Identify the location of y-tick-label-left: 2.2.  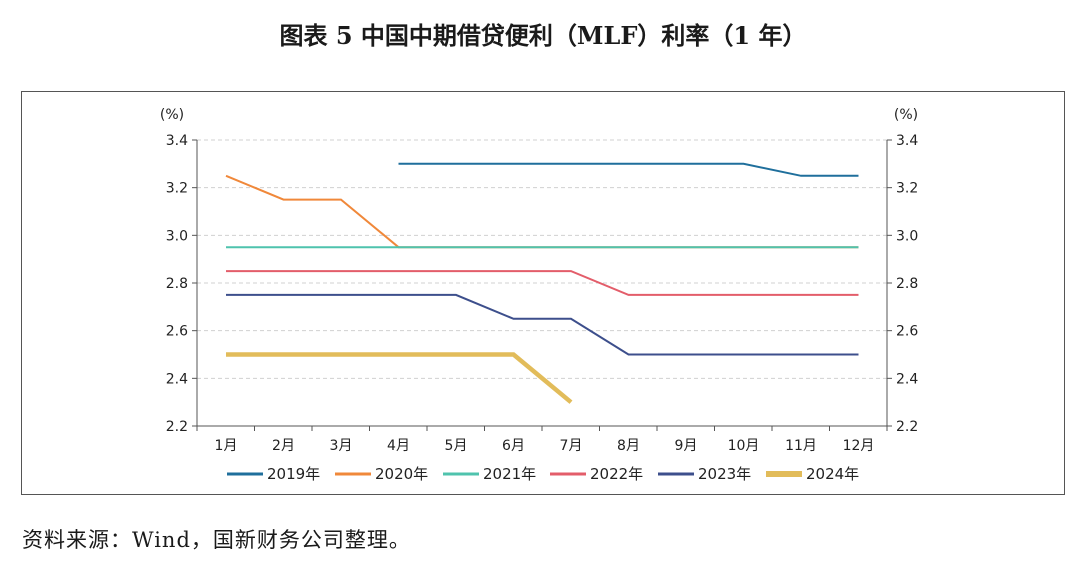
(177, 427).